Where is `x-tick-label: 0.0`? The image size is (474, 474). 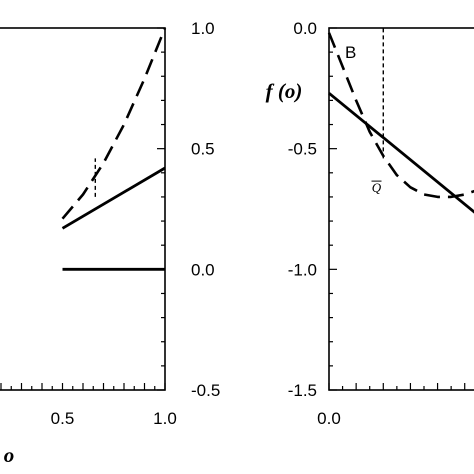 x-tick-label: 0.0 is located at coordinates (329, 418).